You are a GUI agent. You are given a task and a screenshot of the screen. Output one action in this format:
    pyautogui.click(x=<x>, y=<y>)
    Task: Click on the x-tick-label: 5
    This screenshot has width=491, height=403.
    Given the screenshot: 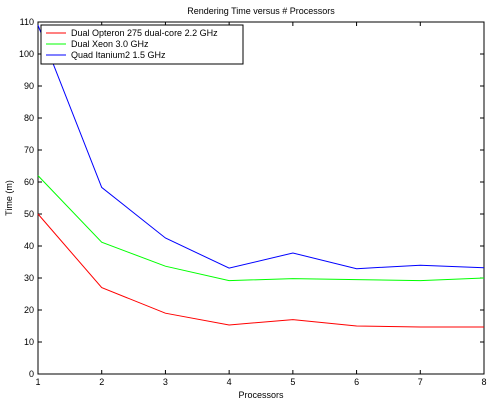 What is the action you would take?
    pyautogui.click(x=292, y=382)
    